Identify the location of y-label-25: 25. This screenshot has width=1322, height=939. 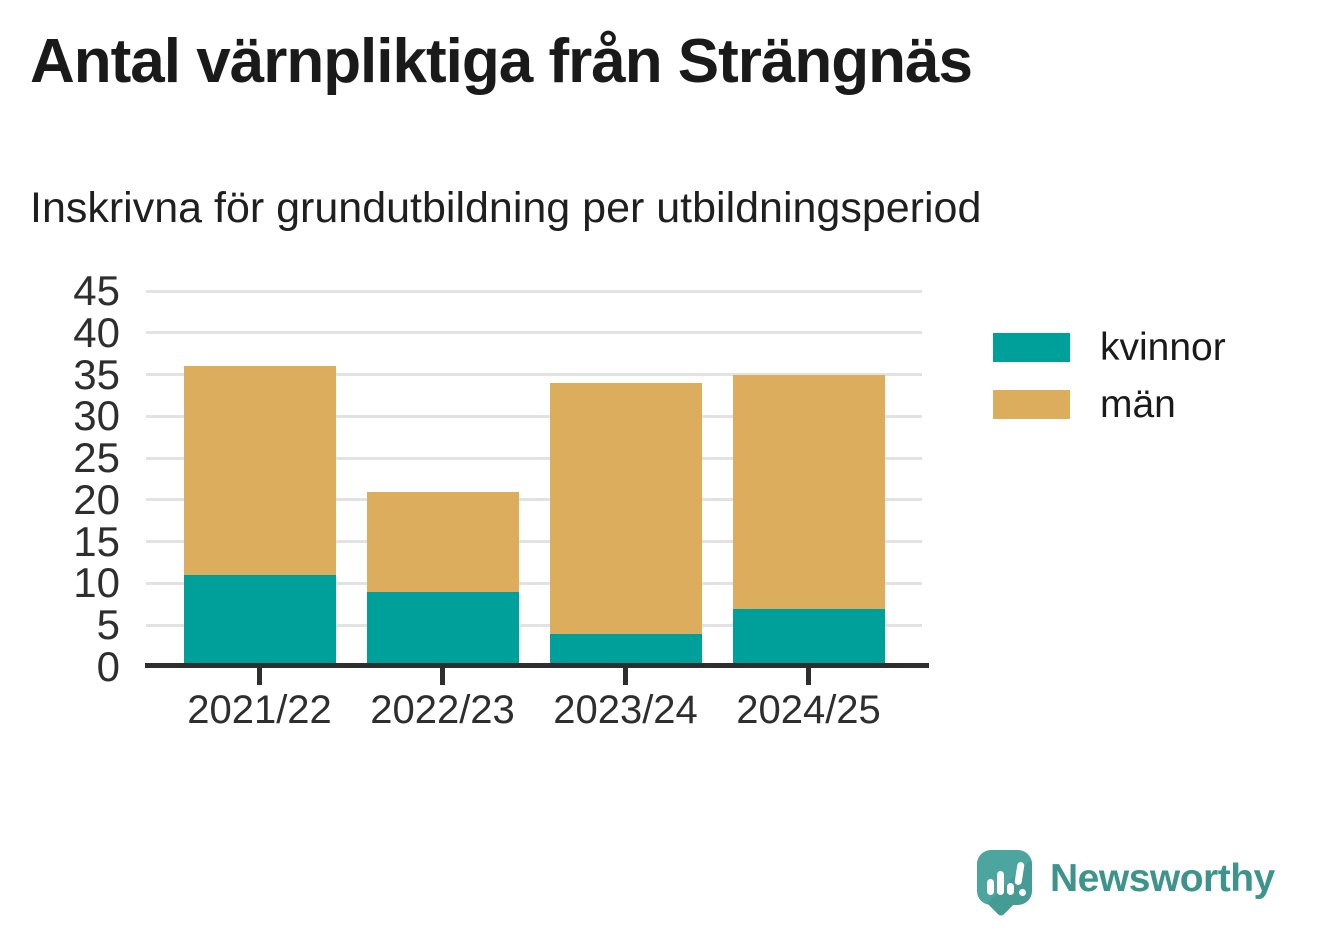
(96, 458).